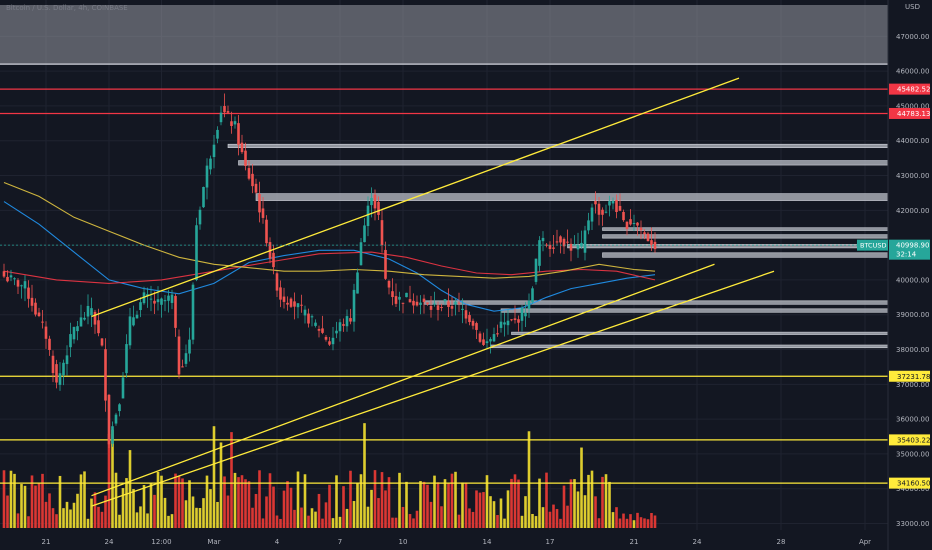 The image size is (932, 550). What do you see at coordinates (913, 114) in the screenshot?
I see `price-label-text: 44783.13` at bounding box center [913, 114].